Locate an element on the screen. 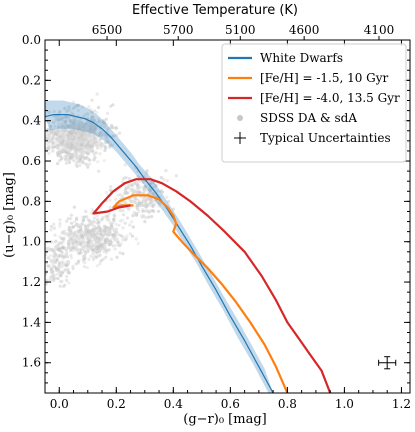  legend-swatch-point is located at coordinates (240, 118).